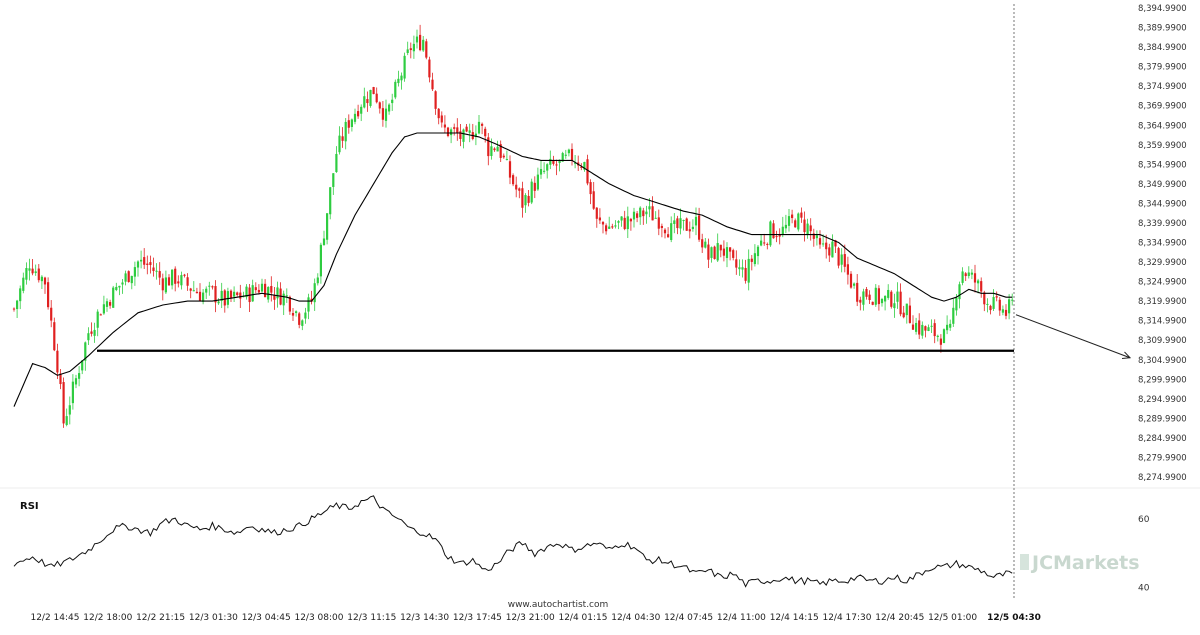 Image resolution: width=1200 pixels, height=635 pixels. Describe the element at coordinates (1162, 380) in the screenshot. I see `y-tick-label: 8,299.9900` at that location.